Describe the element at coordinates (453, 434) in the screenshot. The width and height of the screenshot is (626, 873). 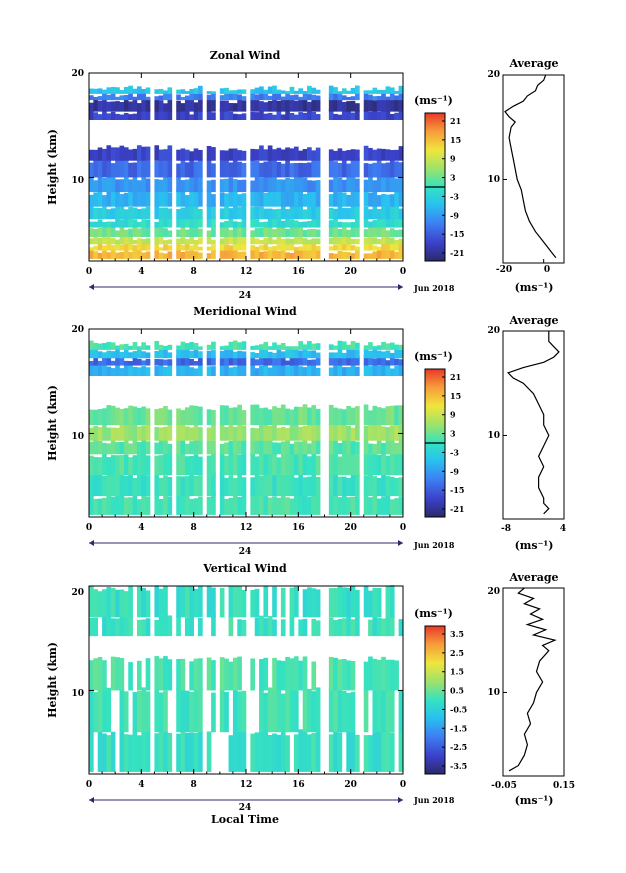
I see `colorbar-tick-label: 3` at that location.